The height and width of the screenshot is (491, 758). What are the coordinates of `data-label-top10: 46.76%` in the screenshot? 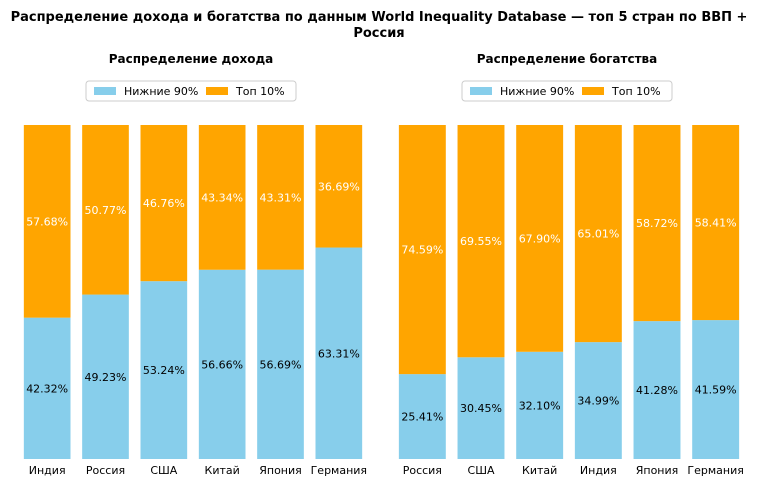 It's located at (164, 203).